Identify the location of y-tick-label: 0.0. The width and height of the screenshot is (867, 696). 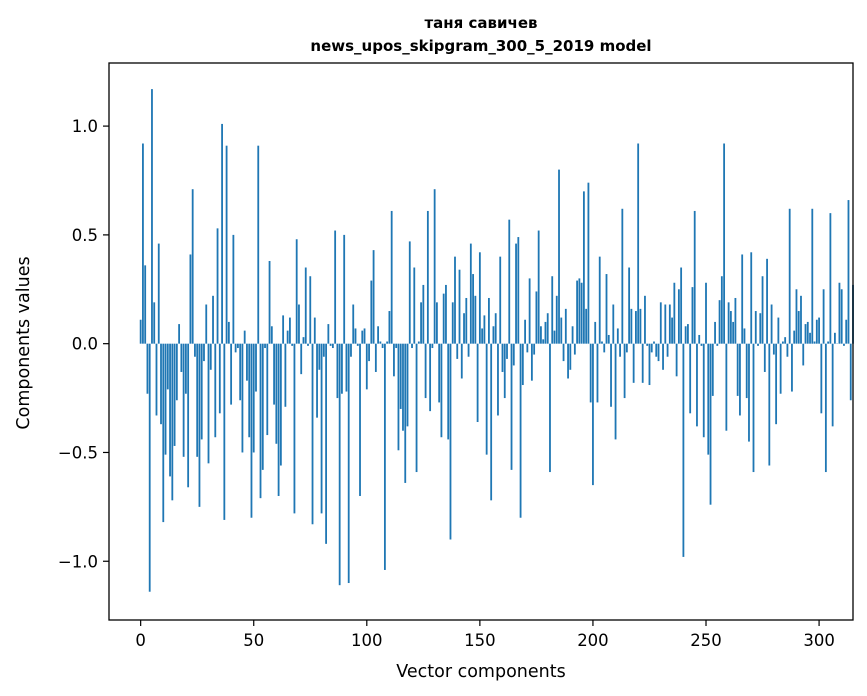
(85, 344).